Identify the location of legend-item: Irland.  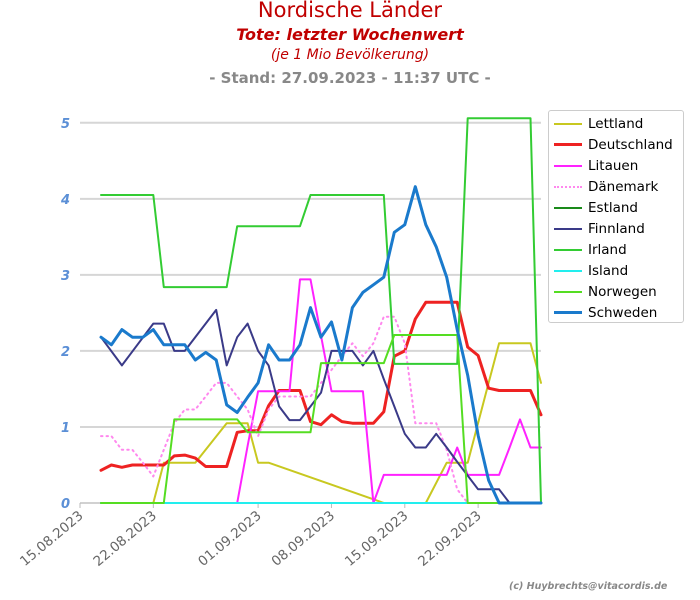
(616, 249).